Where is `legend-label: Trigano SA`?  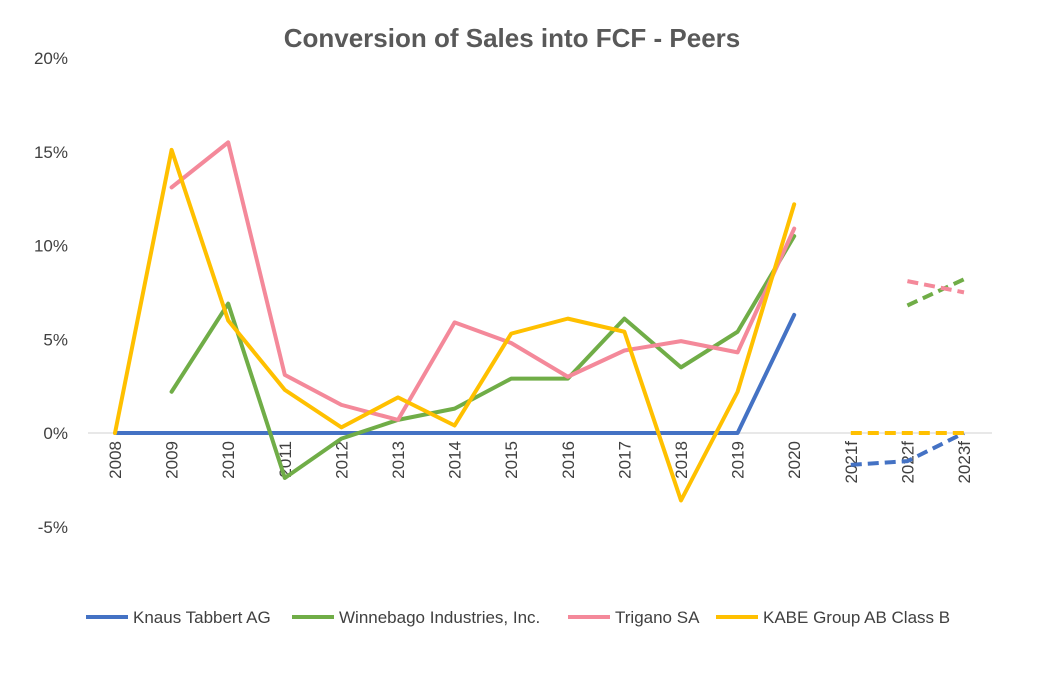
legend-label: Trigano SA is located at coordinates (657, 617).